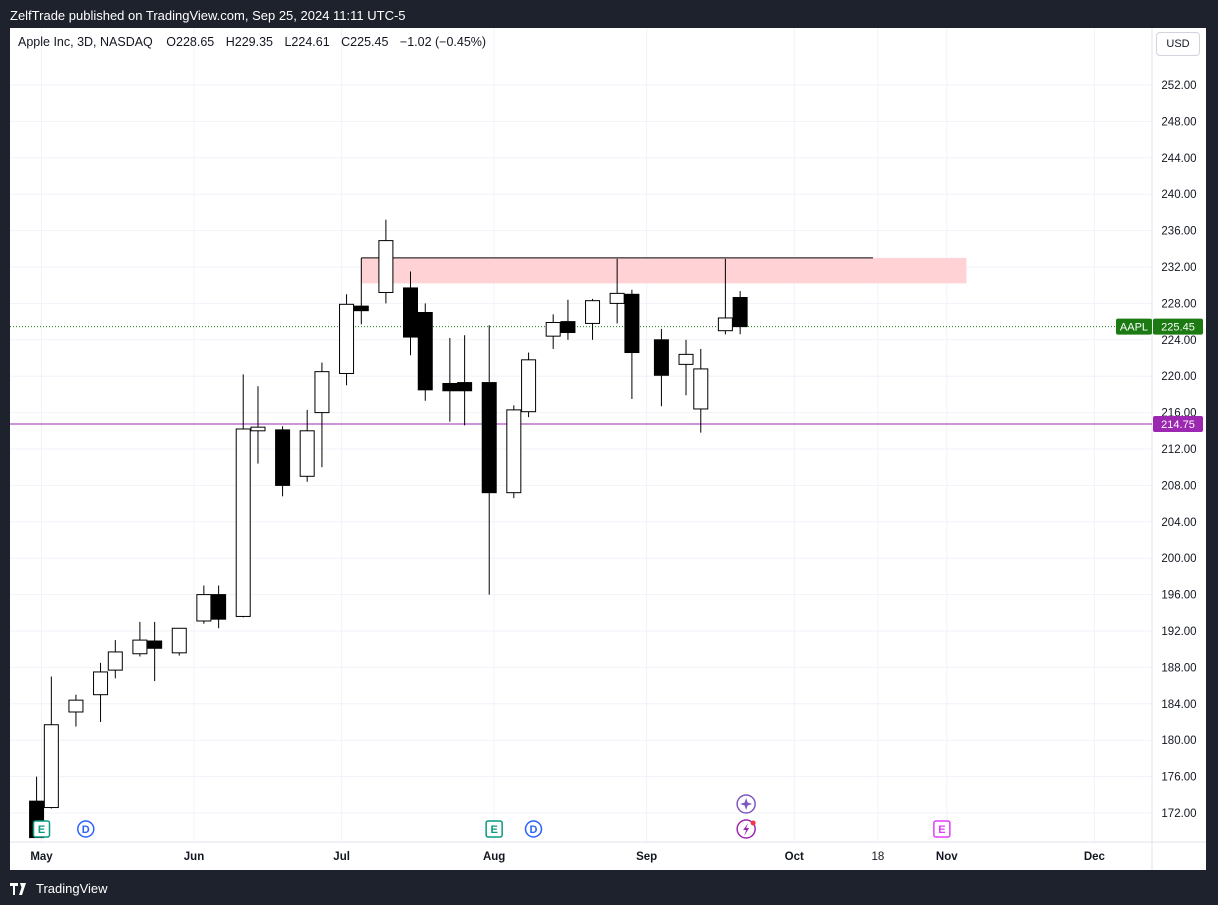 The width and height of the screenshot is (1218, 905). Describe the element at coordinates (1178, 486) in the screenshot. I see `price-tick-label: 208.00` at that location.